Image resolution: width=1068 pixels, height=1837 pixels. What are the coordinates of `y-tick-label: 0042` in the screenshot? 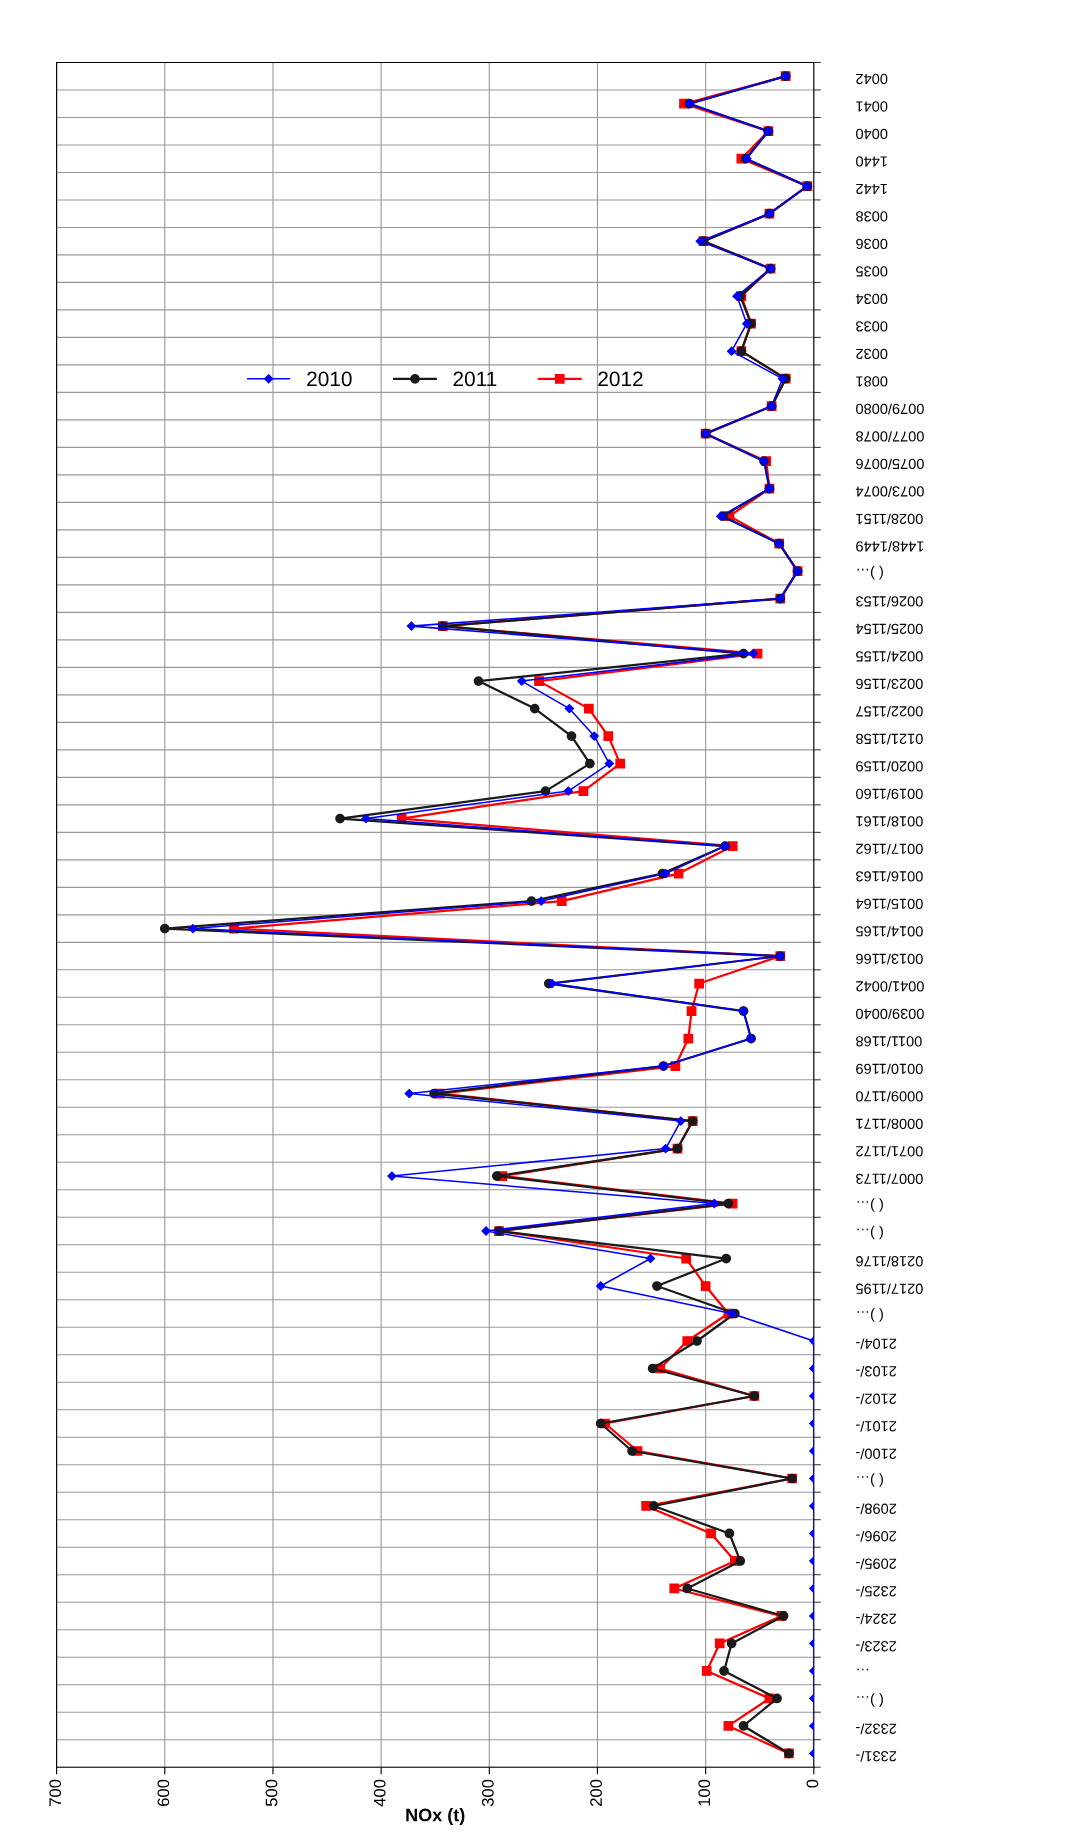 It's located at (872, 79).